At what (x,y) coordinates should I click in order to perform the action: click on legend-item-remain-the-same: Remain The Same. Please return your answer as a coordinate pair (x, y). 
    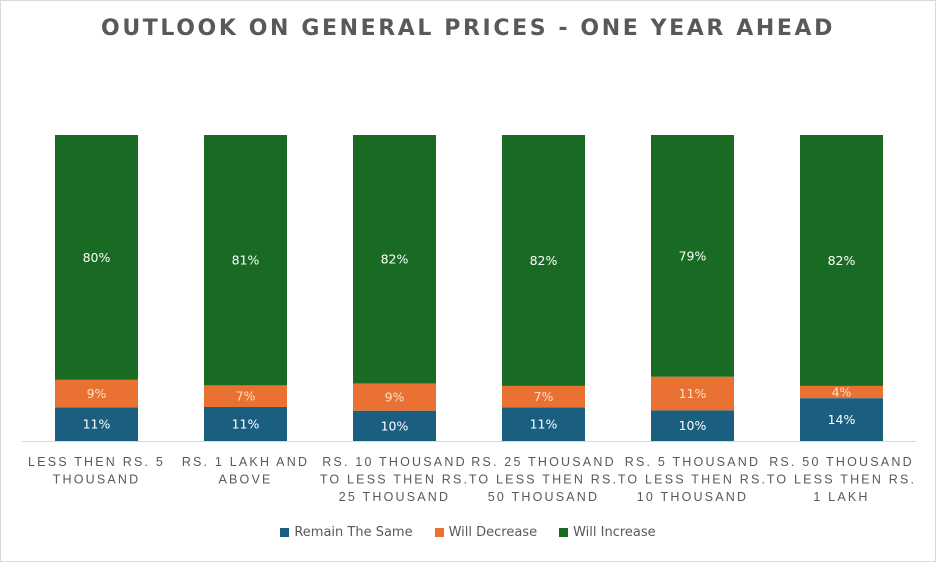
    Looking at the image, I should click on (346, 532).